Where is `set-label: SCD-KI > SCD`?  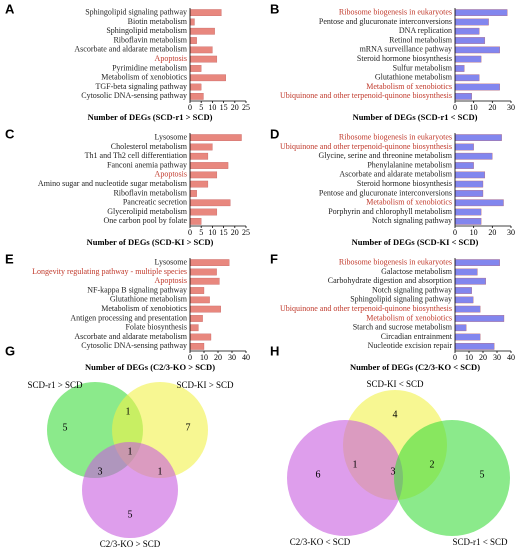
set-label: SCD-KI > SCD is located at coordinates (205, 385).